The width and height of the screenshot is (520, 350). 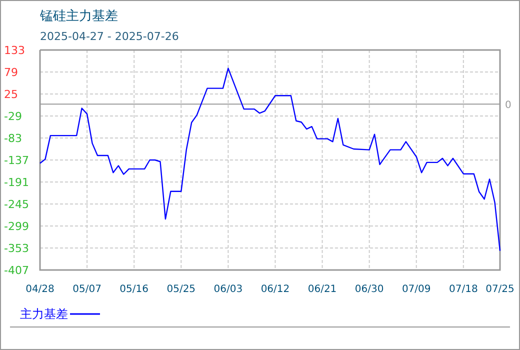 What do you see at coordinates (416, 289) in the screenshot?
I see `x-tick-label: 07/09` at bounding box center [416, 289].